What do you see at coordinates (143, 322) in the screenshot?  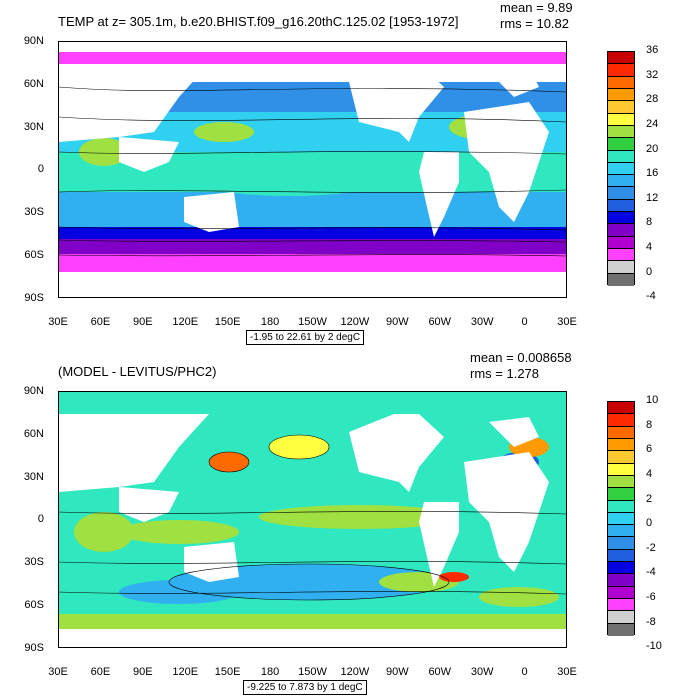 I see `top-lon-label: 90E` at bounding box center [143, 322].